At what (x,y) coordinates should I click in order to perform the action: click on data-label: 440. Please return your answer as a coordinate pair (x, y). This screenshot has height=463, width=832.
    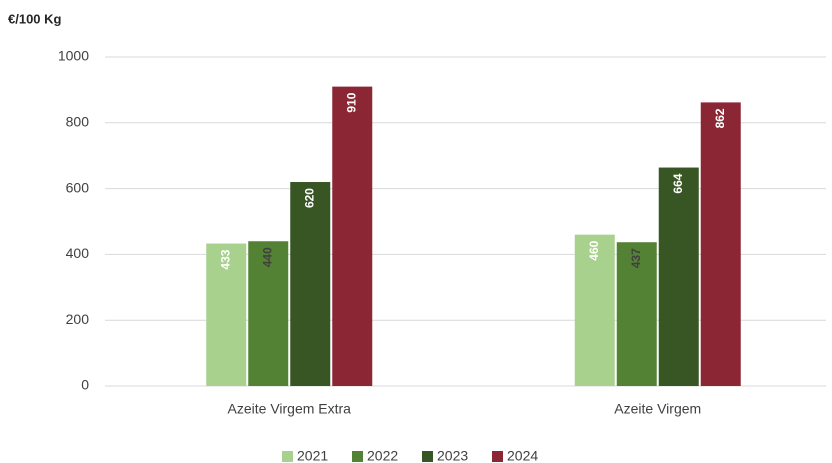
    Looking at the image, I should click on (267, 257).